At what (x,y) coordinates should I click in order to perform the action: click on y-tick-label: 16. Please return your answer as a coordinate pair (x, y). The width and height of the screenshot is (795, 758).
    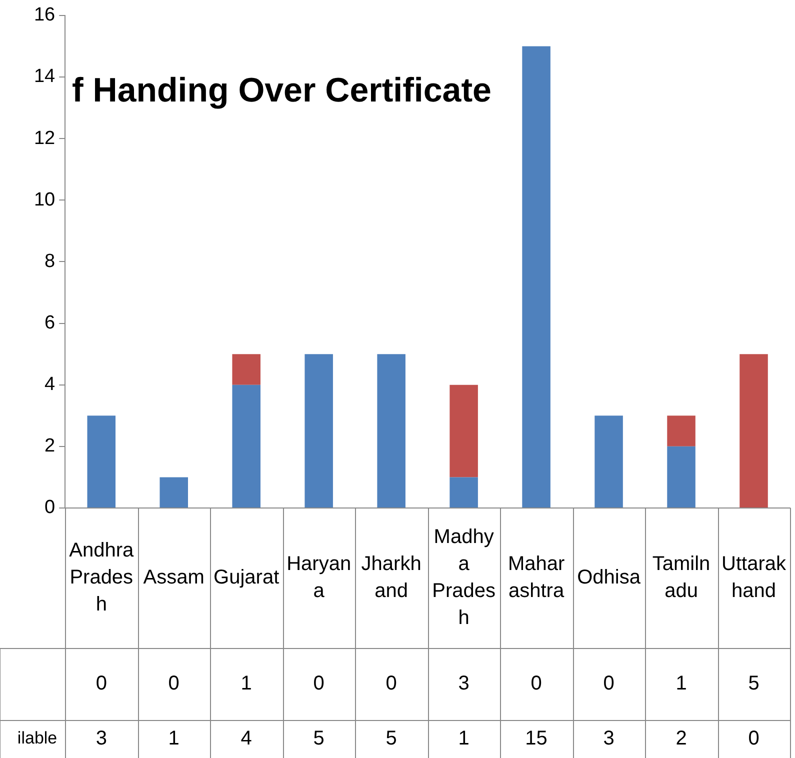
    Looking at the image, I should click on (45, 15).